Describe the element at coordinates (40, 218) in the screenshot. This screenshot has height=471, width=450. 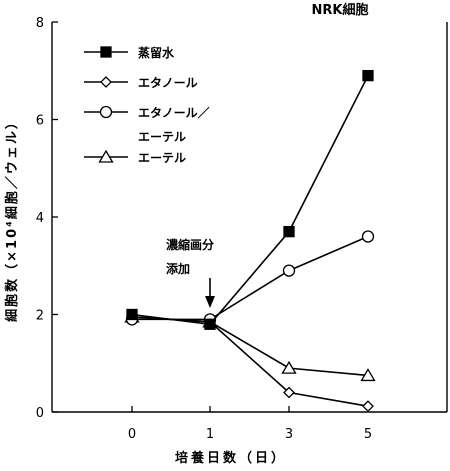
I see `y-tick-label: 4` at that location.